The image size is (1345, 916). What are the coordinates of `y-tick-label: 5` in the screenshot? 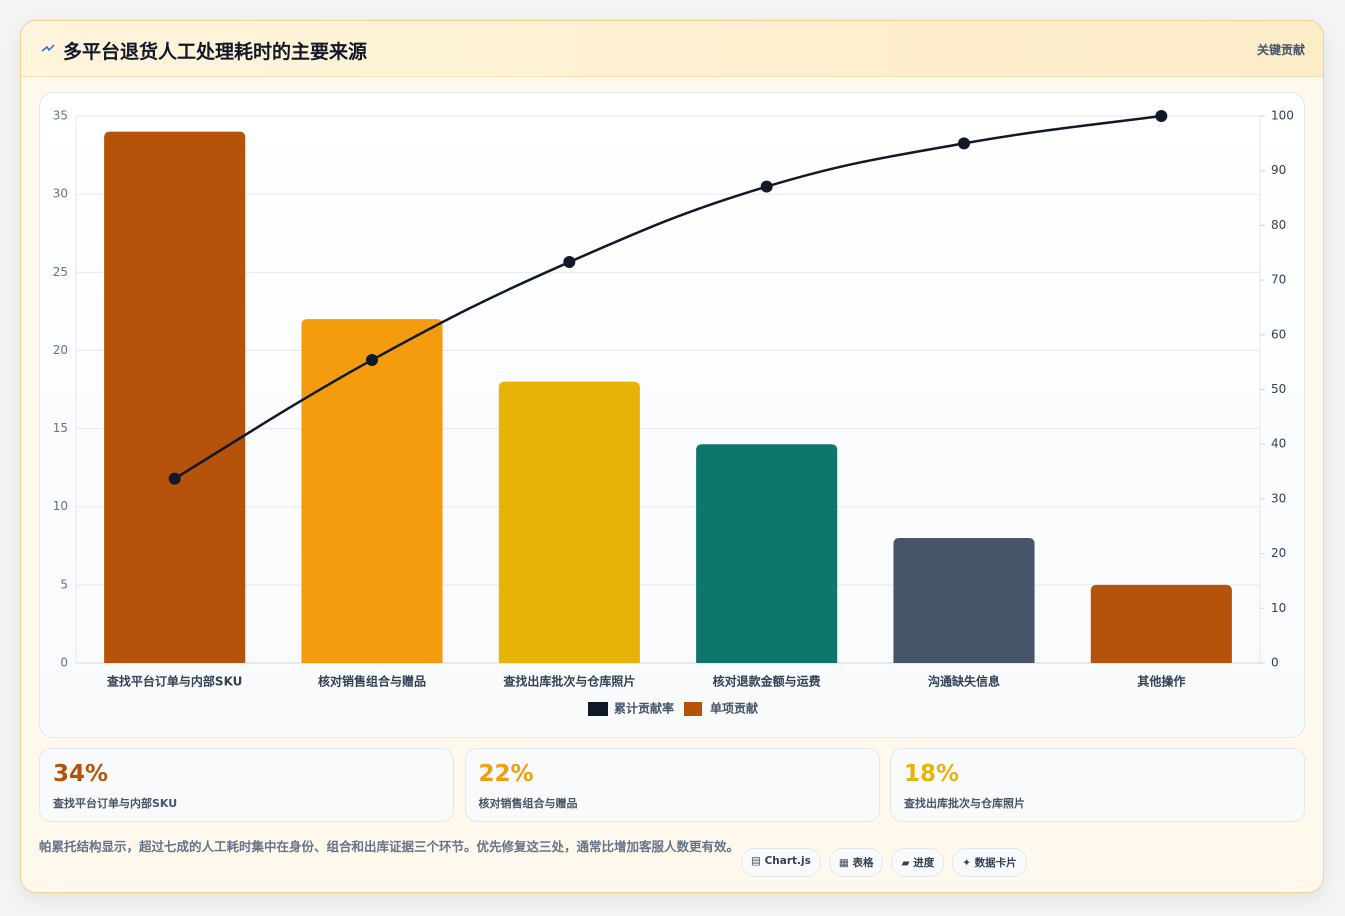 It's located at (64, 584).